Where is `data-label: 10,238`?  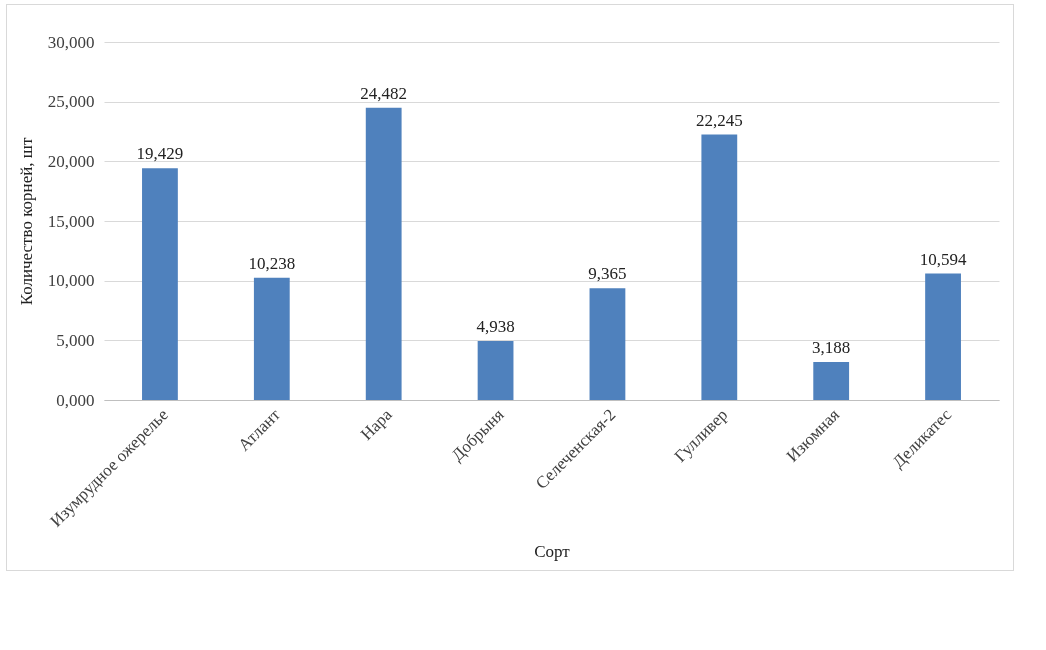 data-label: 10,238 is located at coordinates (272, 263).